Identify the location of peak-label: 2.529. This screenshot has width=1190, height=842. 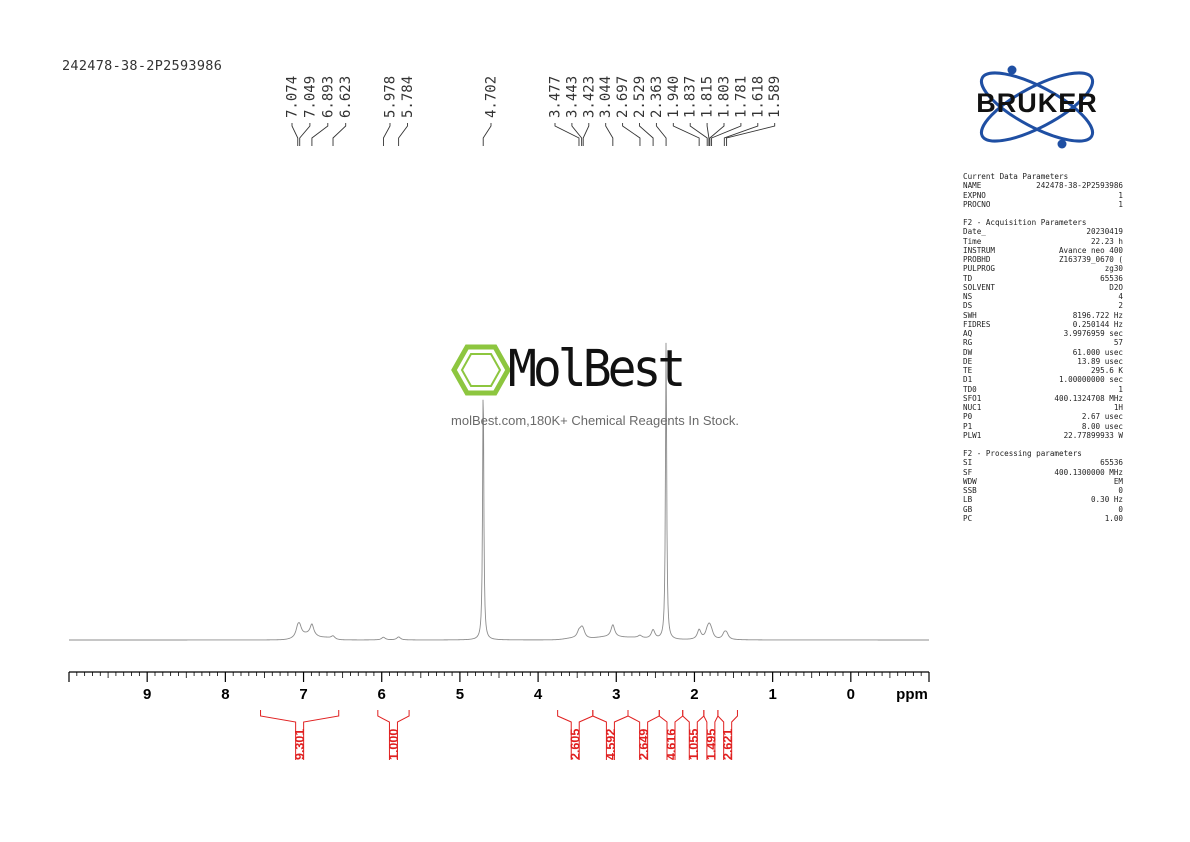
(640, 97).